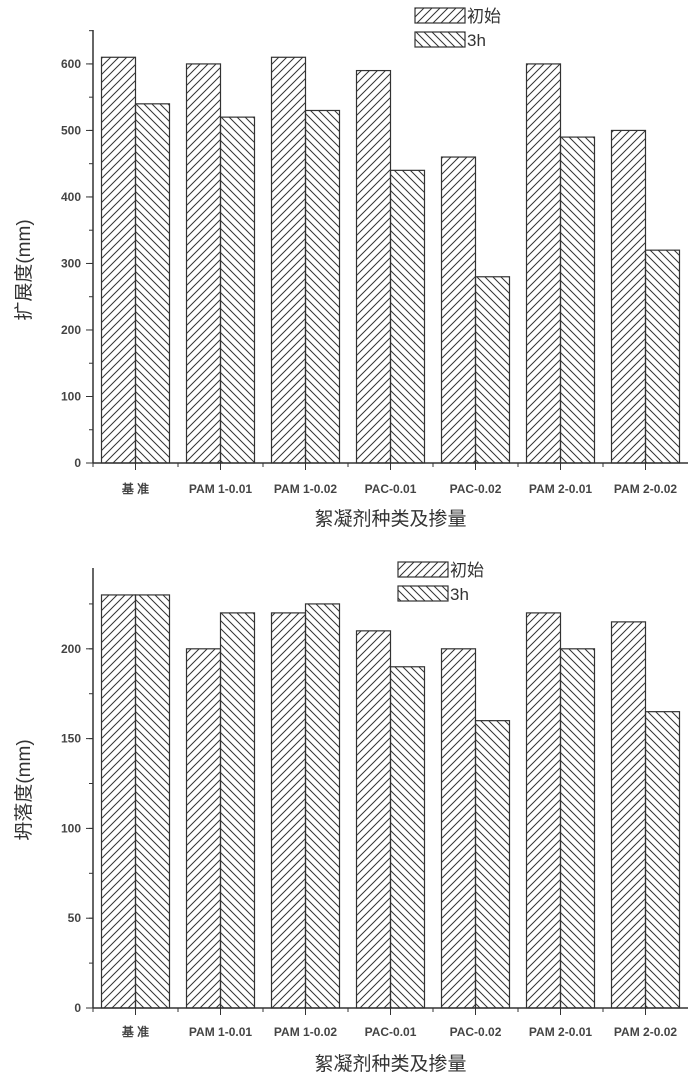 The width and height of the screenshot is (700, 1084). I want to click on y-axis-title: 扩展度(mm), so click(24, 269).